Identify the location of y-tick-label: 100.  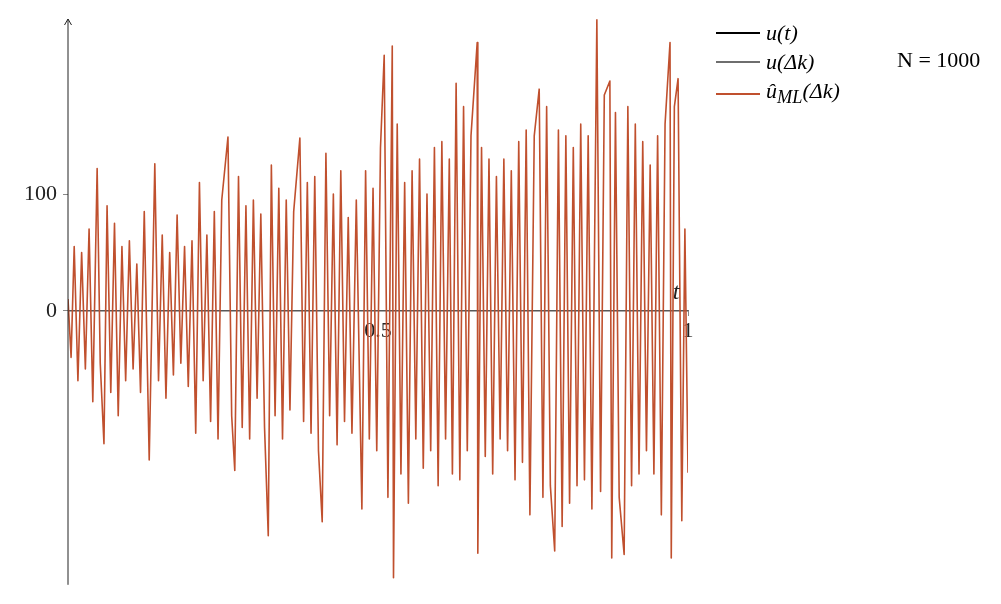
(40, 192).